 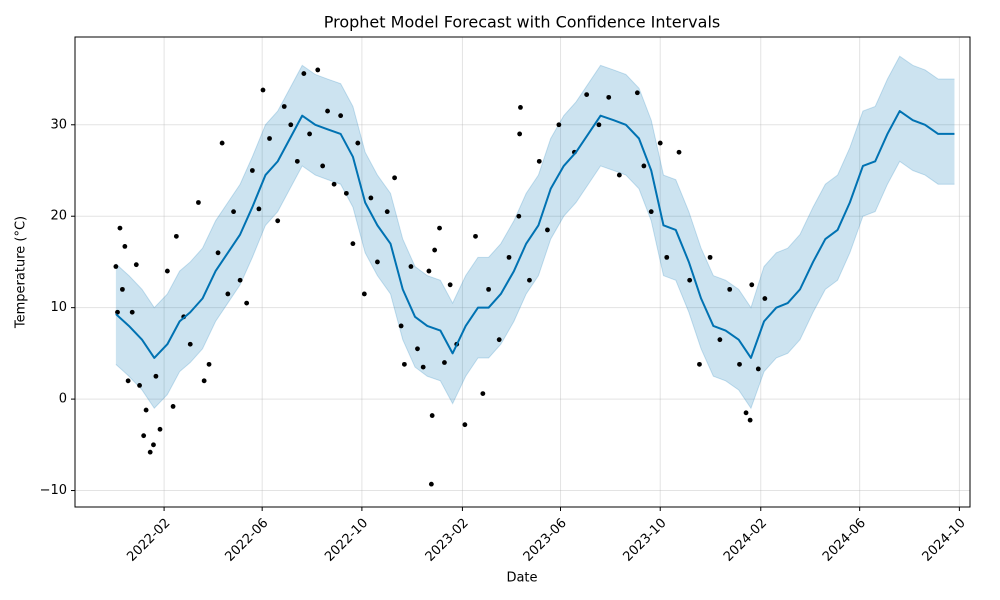 I want to click on y-axis-label: Temperature (°C), so click(x=21, y=272).